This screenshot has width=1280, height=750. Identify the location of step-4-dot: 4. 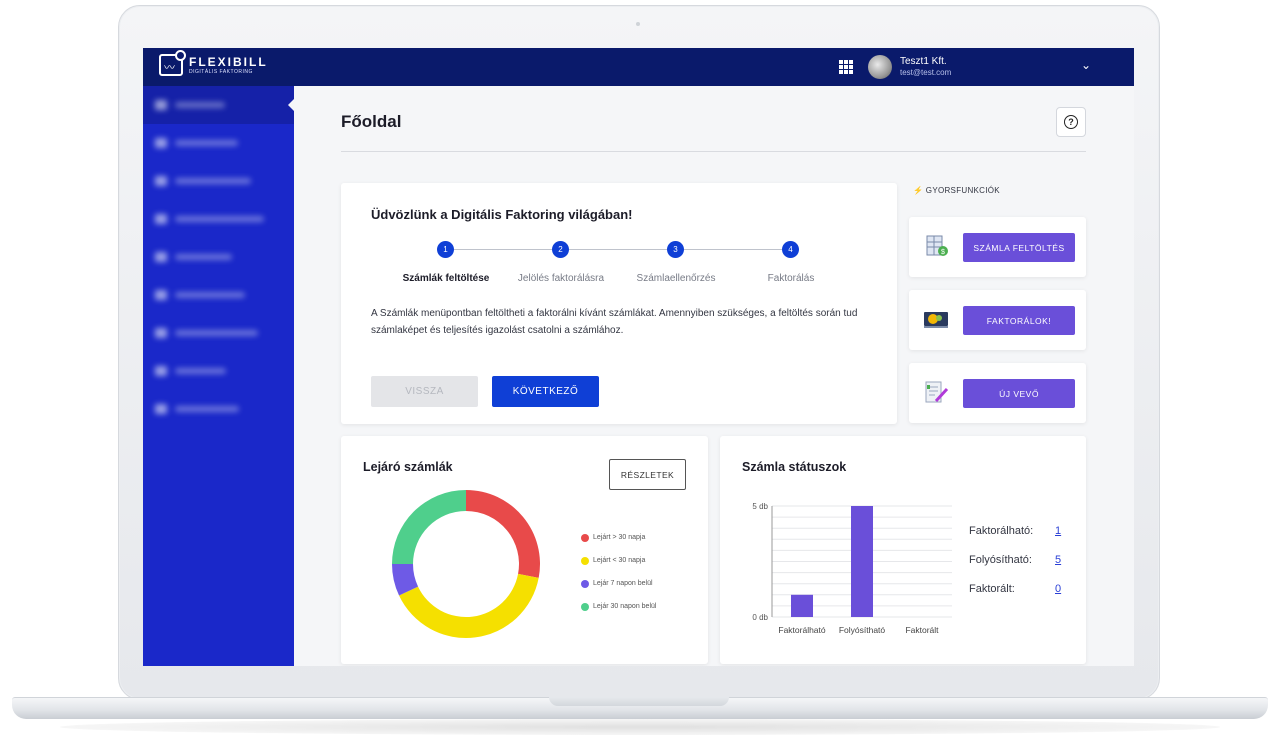
(790, 249).